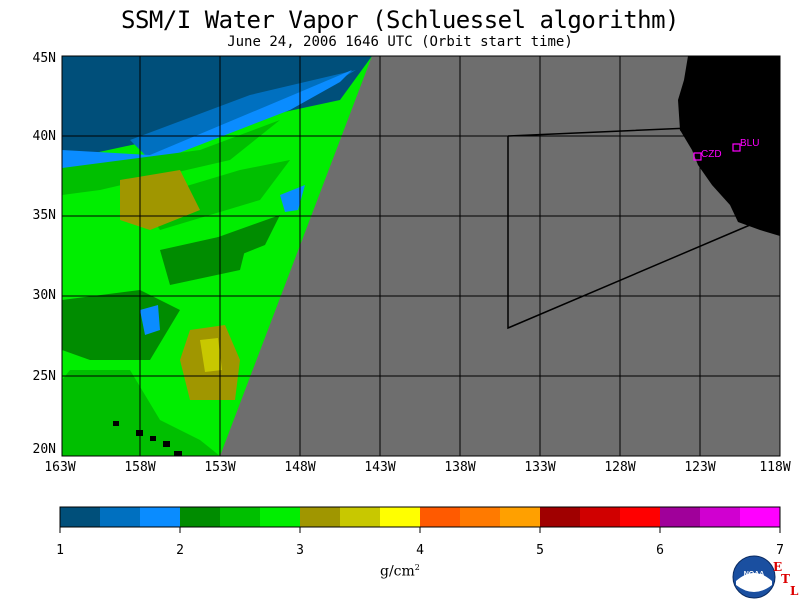 The width and height of the screenshot is (800, 600). Describe the element at coordinates (460, 467) in the screenshot. I see `lon-label-138w: 138W` at that location.